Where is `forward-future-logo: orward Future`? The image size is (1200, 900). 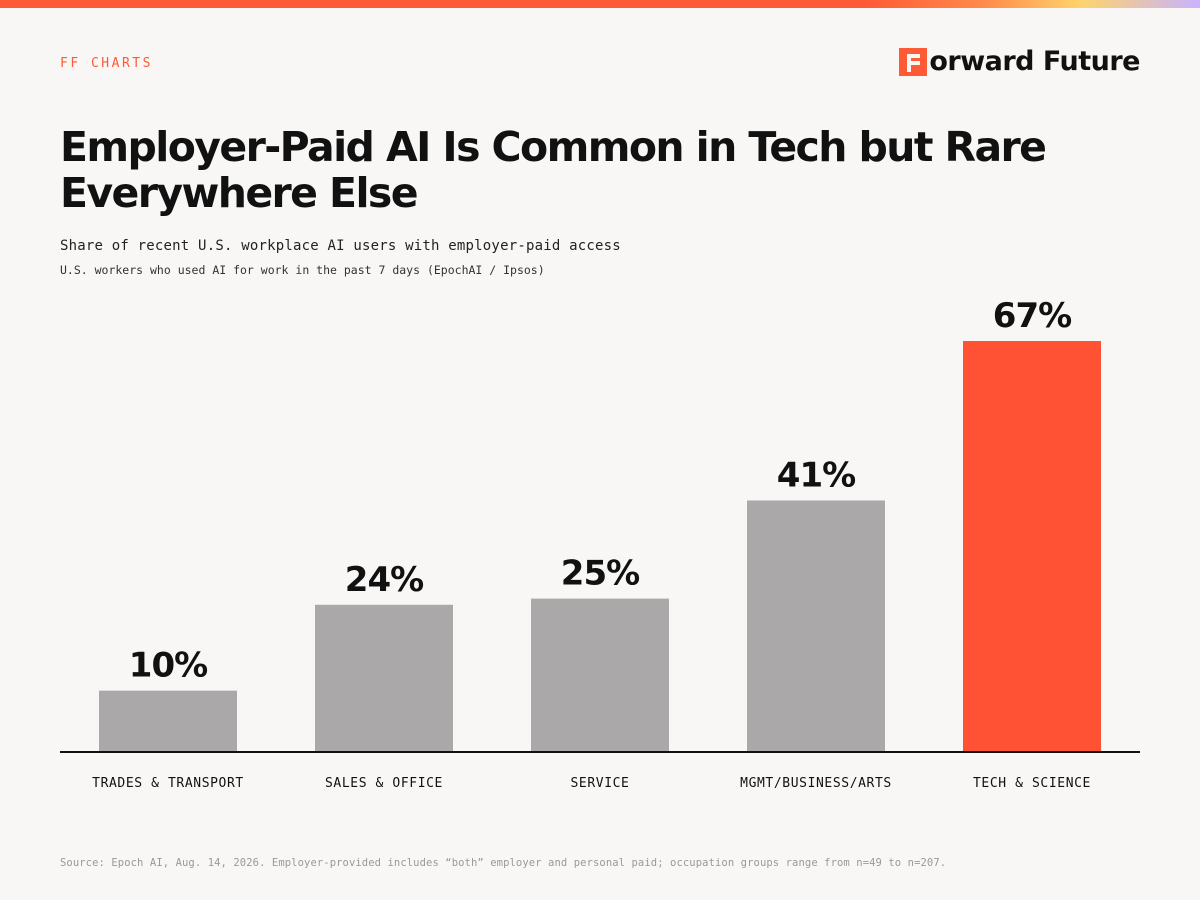 forward-future-logo: orward Future is located at coordinates (1019, 62).